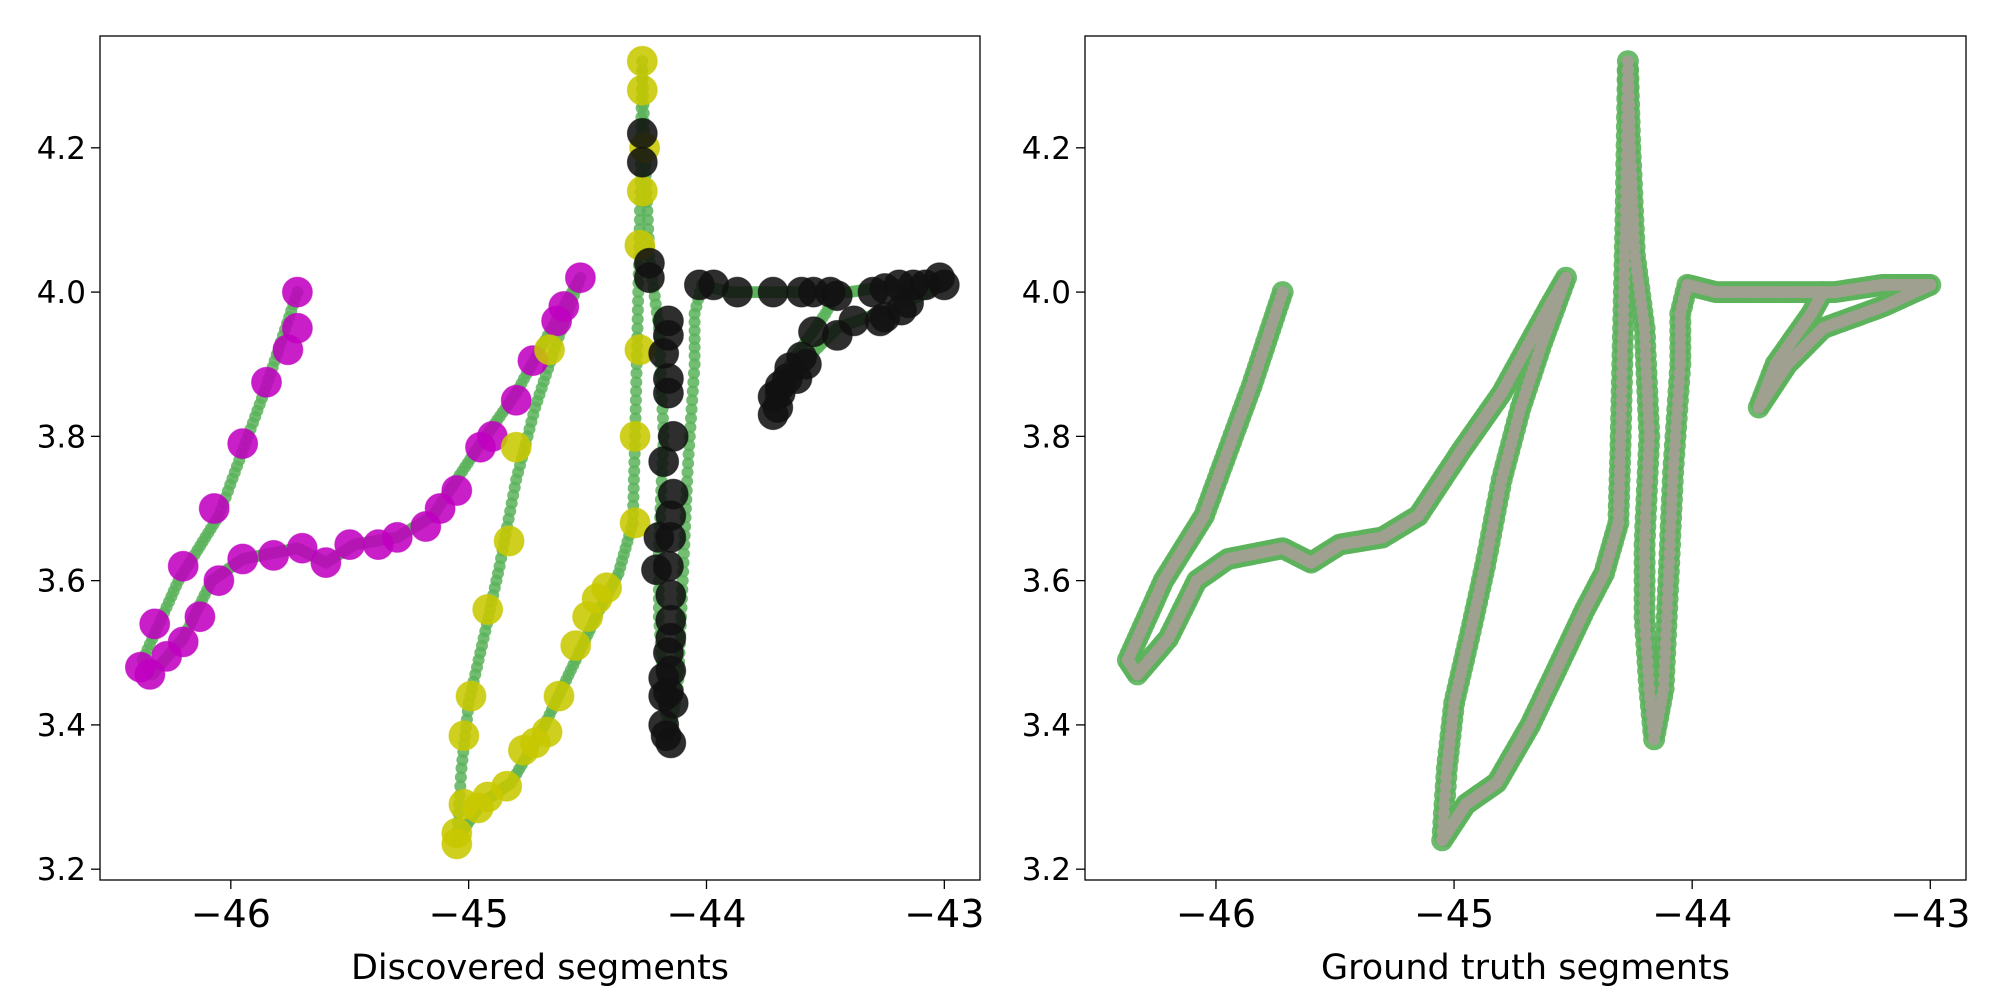 The image size is (2000, 1000). Describe the element at coordinates (540, 968) in the screenshot. I see `x-axis-label: Discovered segments` at that location.